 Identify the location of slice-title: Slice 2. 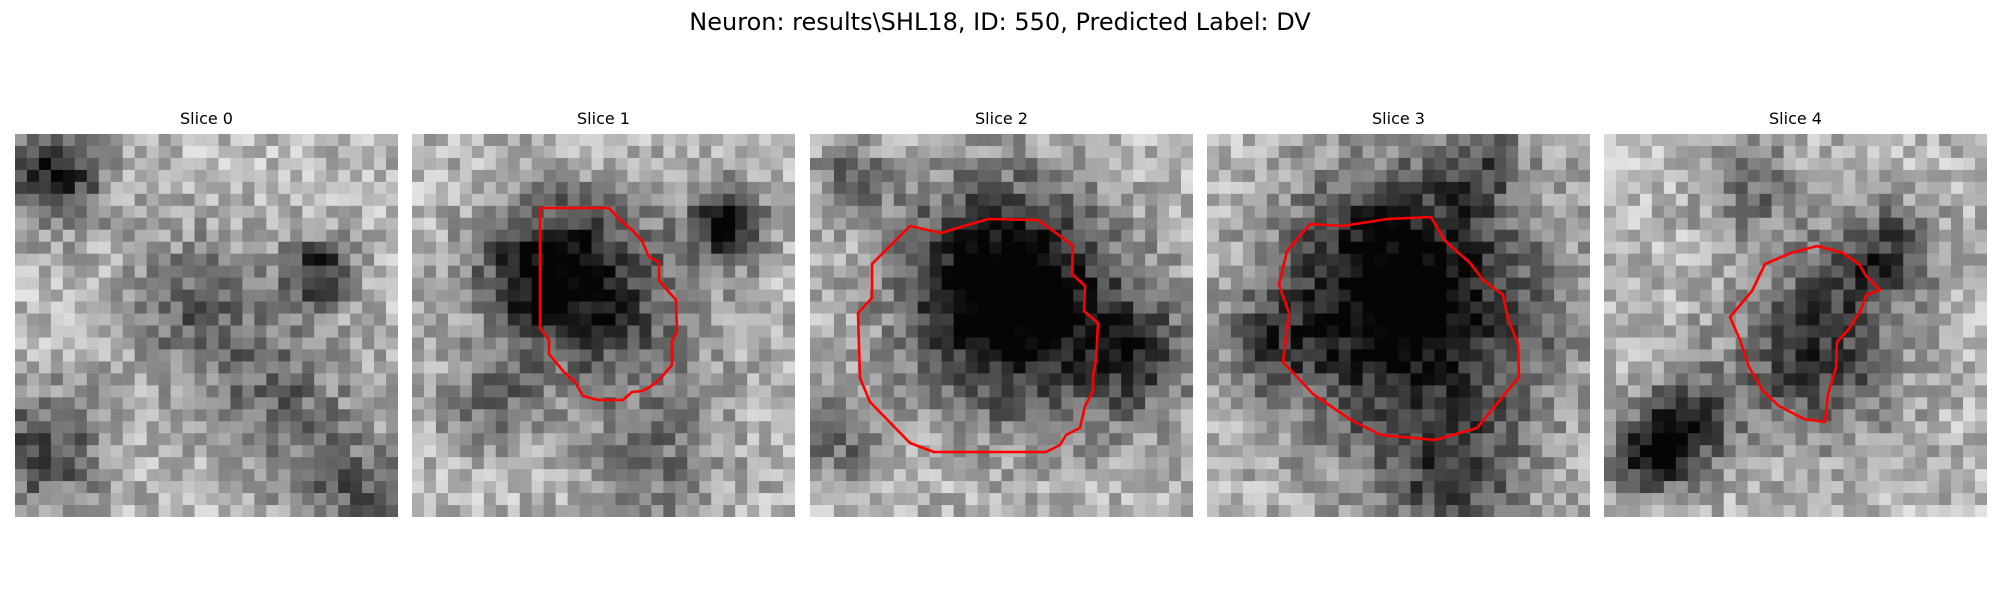
(1001, 118).